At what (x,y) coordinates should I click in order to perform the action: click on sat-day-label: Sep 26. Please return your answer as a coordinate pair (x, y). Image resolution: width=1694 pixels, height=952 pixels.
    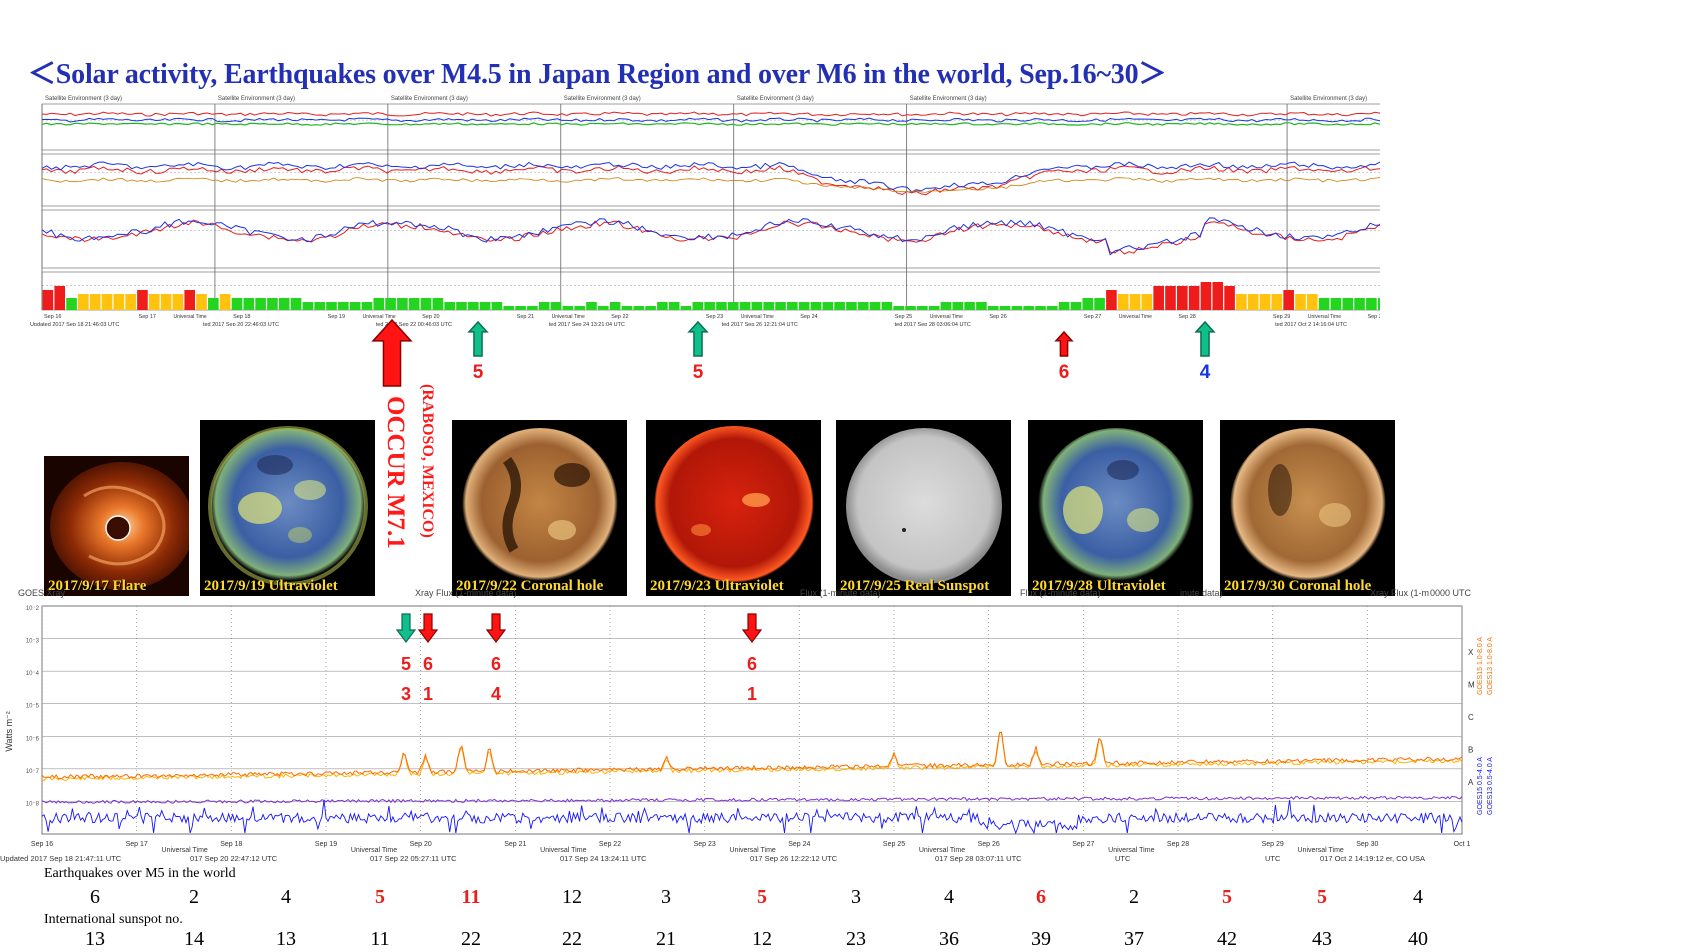
    Looking at the image, I should click on (997, 317).